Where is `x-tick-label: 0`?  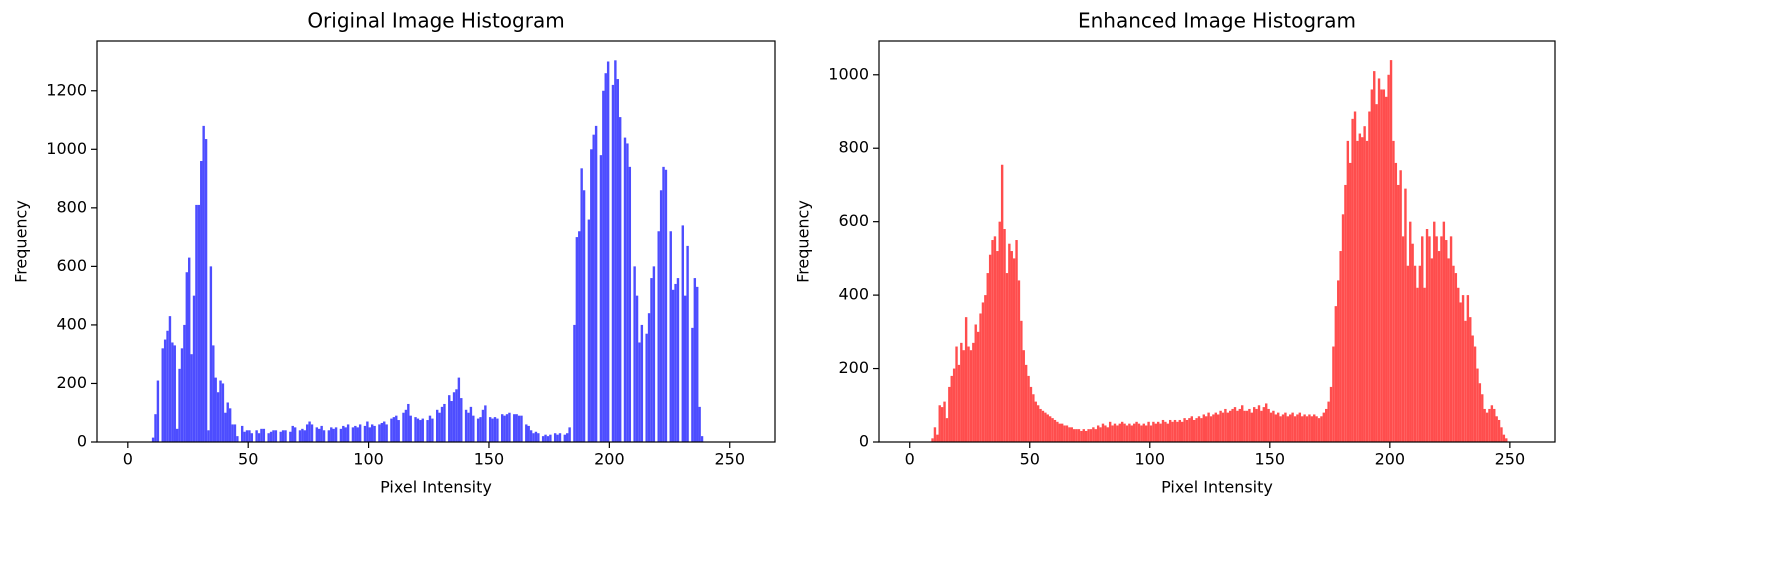
x-tick-label: 0 is located at coordinates (910, 459).